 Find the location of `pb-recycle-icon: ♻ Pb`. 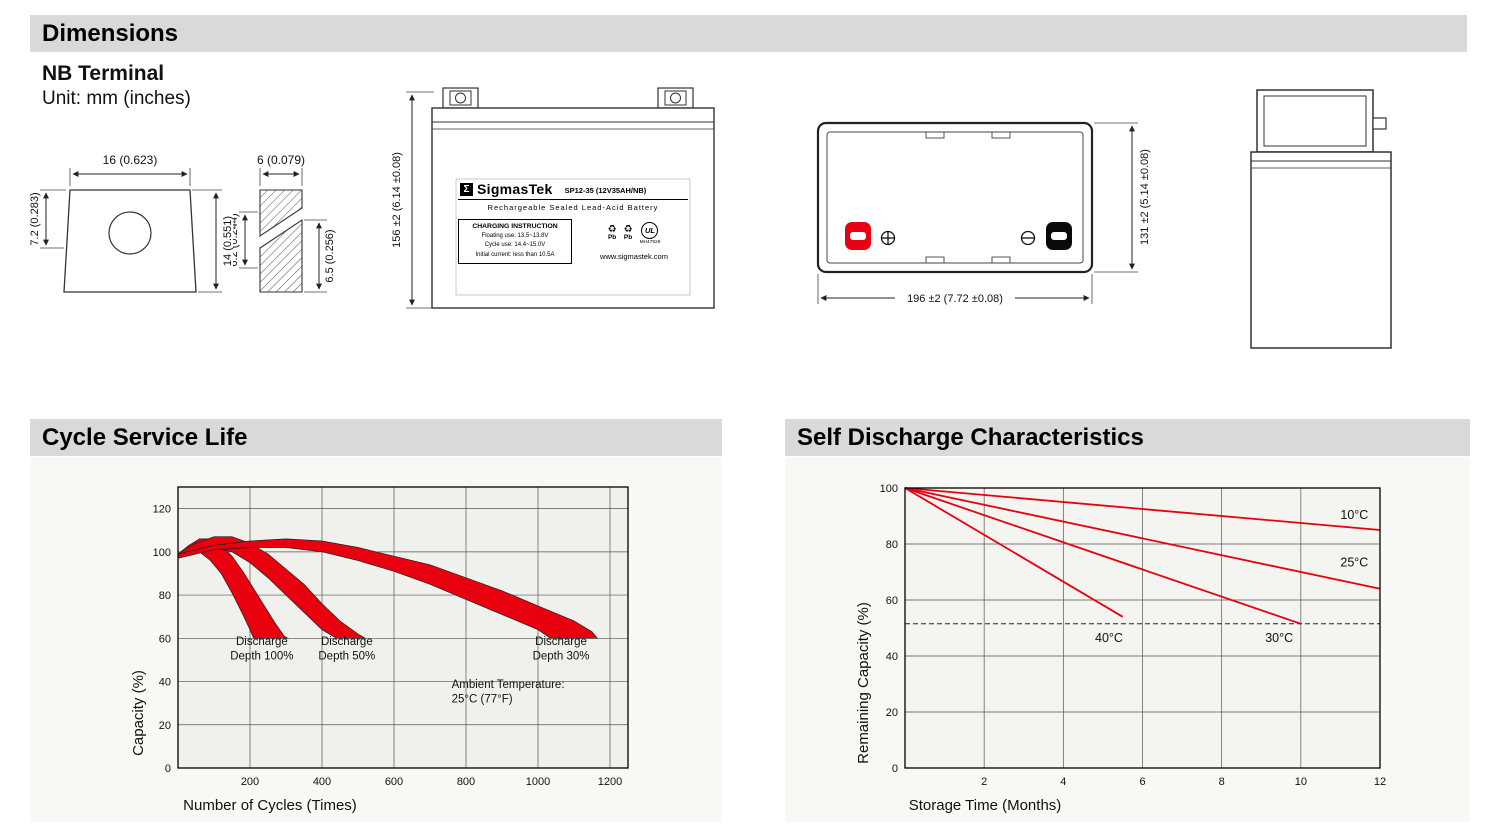

pb-recycle-icon: ♻ Pb is located at coordinates (628, 233).